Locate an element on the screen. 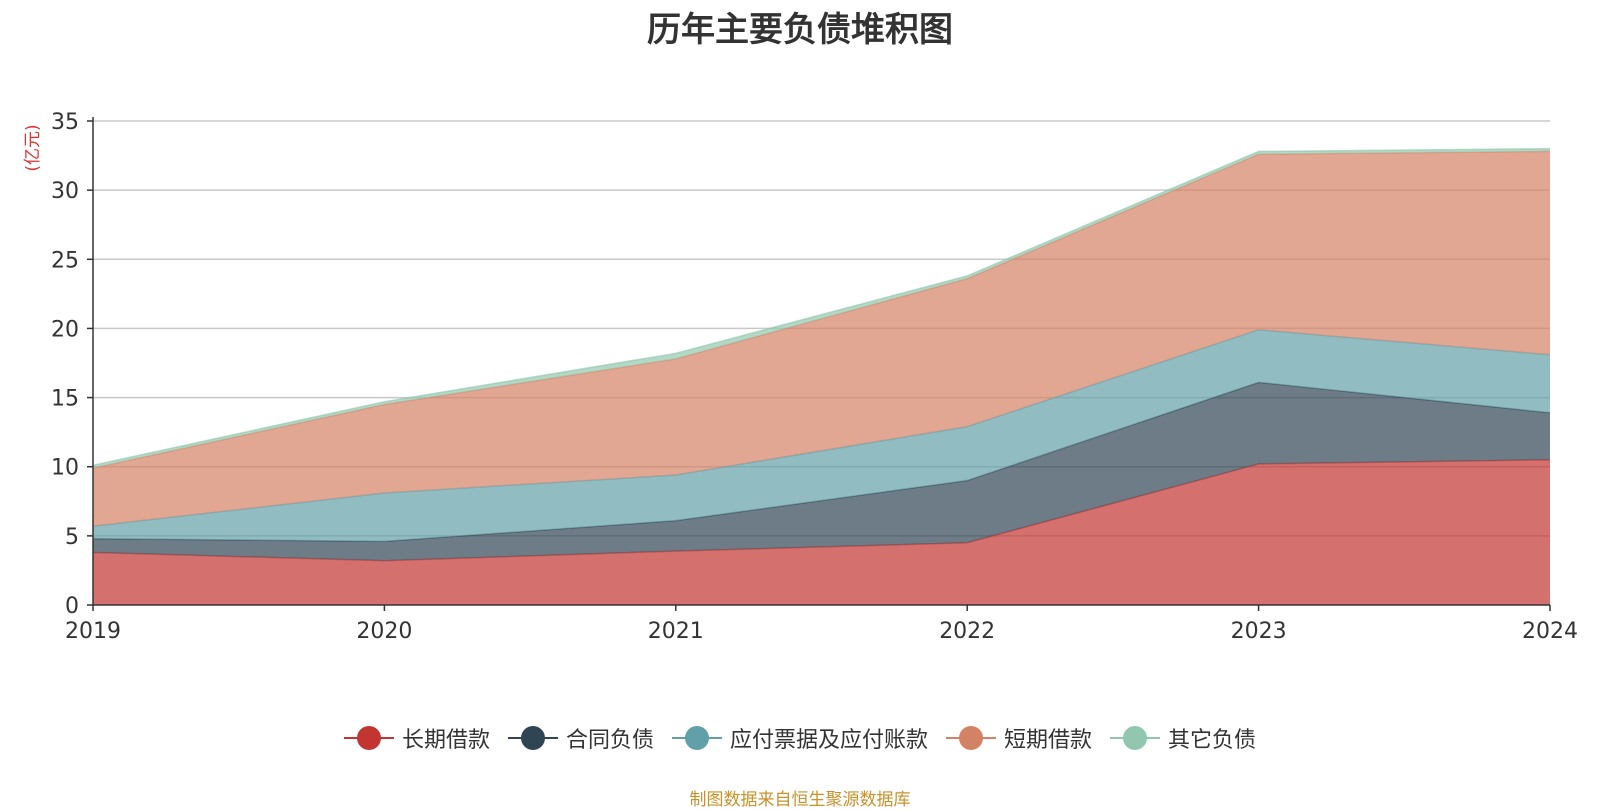 The height and width of the screenshot is (810, 1600). x-tick-label: 2024 is located at coordinates (1550, 631).